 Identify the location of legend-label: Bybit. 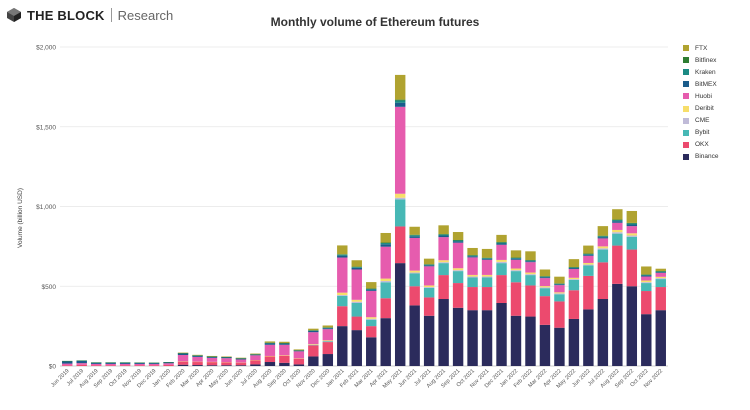
(702, 133).